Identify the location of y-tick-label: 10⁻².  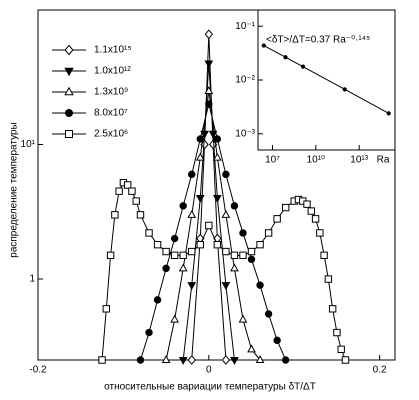
(245, 80).